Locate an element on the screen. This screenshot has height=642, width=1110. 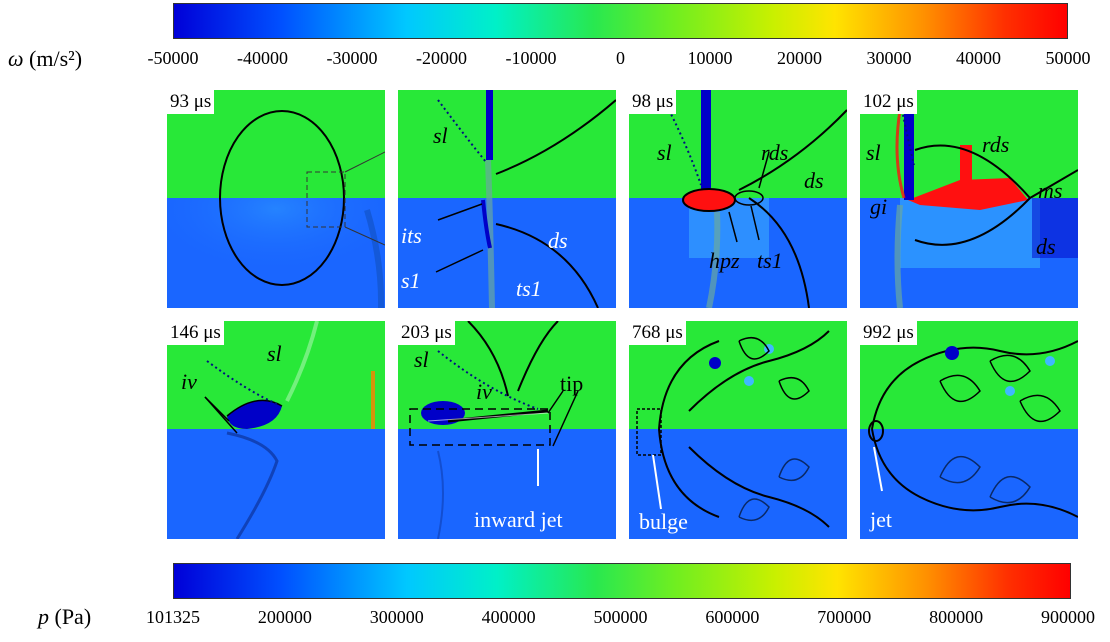
pressure-colorbar-label: p (Pa) is located at coordinates (64, 617).